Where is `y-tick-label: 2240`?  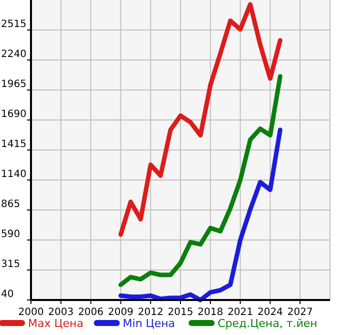
y-tick-label: 2240 is located at coordinates (13, 54).